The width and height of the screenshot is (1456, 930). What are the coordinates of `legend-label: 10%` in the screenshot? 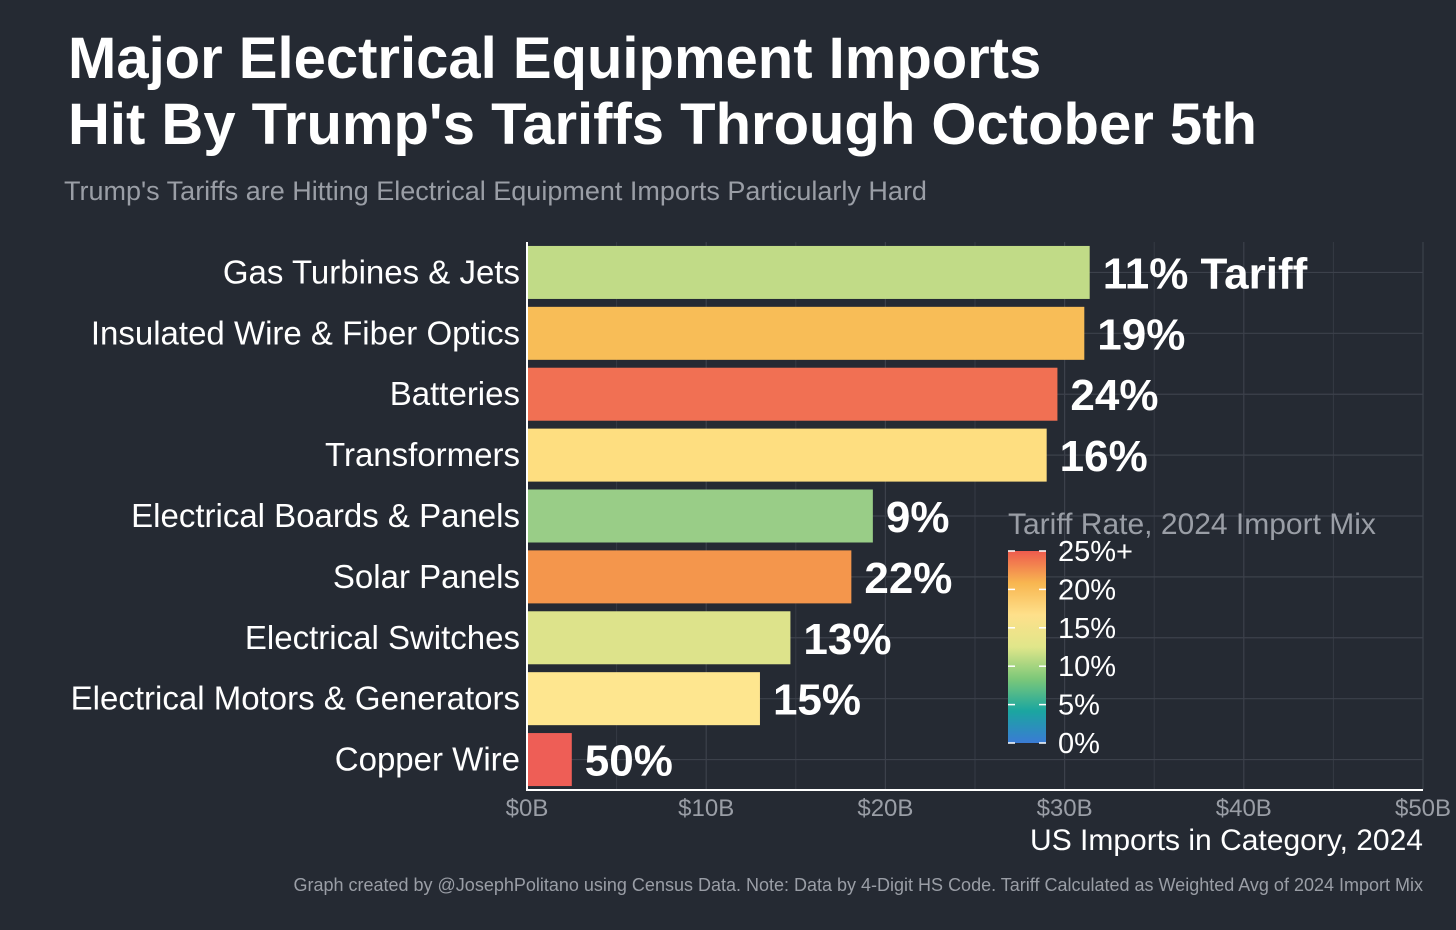 It's located at (1087, 667).